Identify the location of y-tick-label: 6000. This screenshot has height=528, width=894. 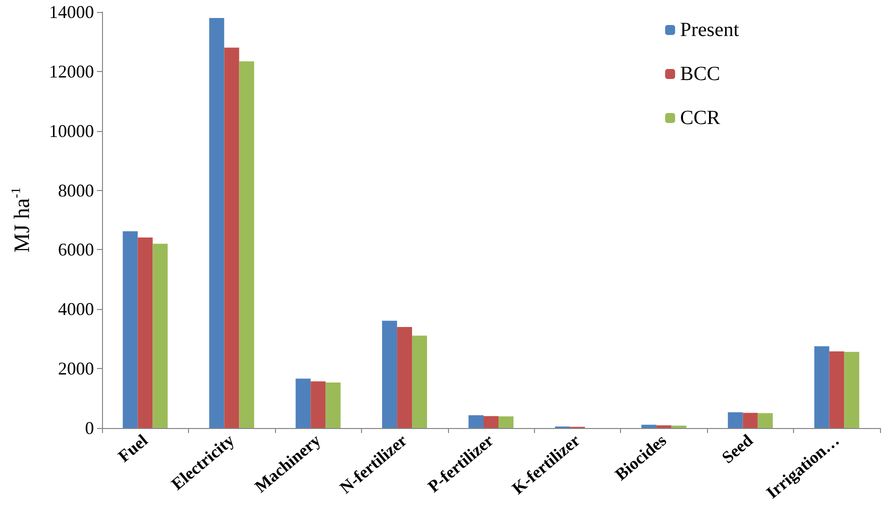
(76, 250).